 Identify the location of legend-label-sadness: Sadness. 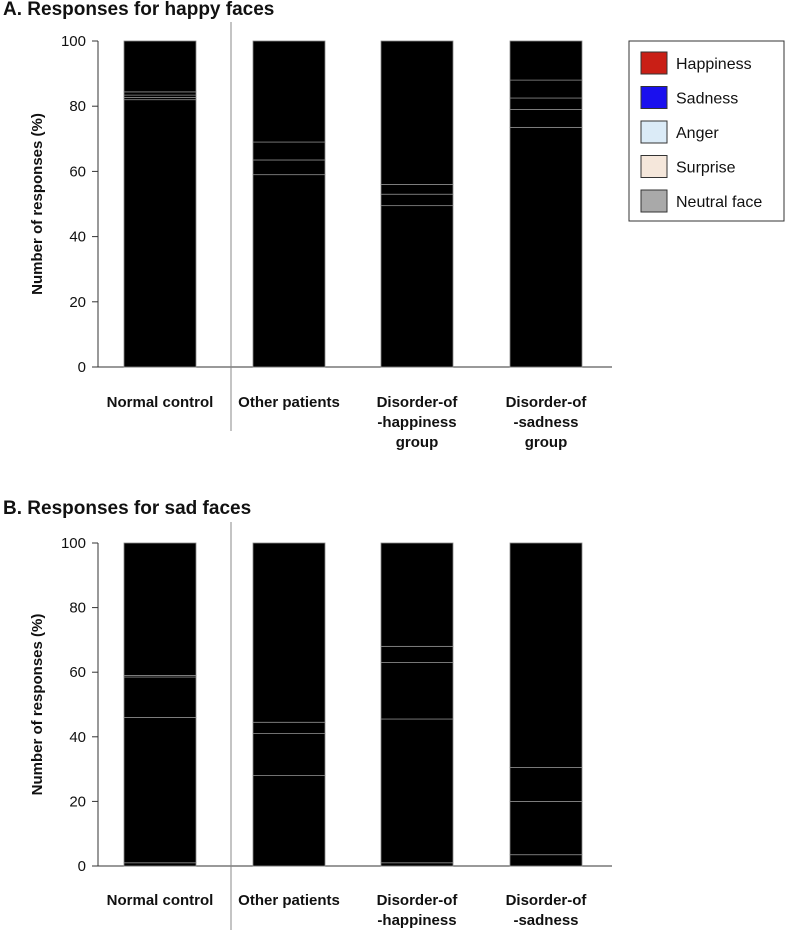
(707, 99).